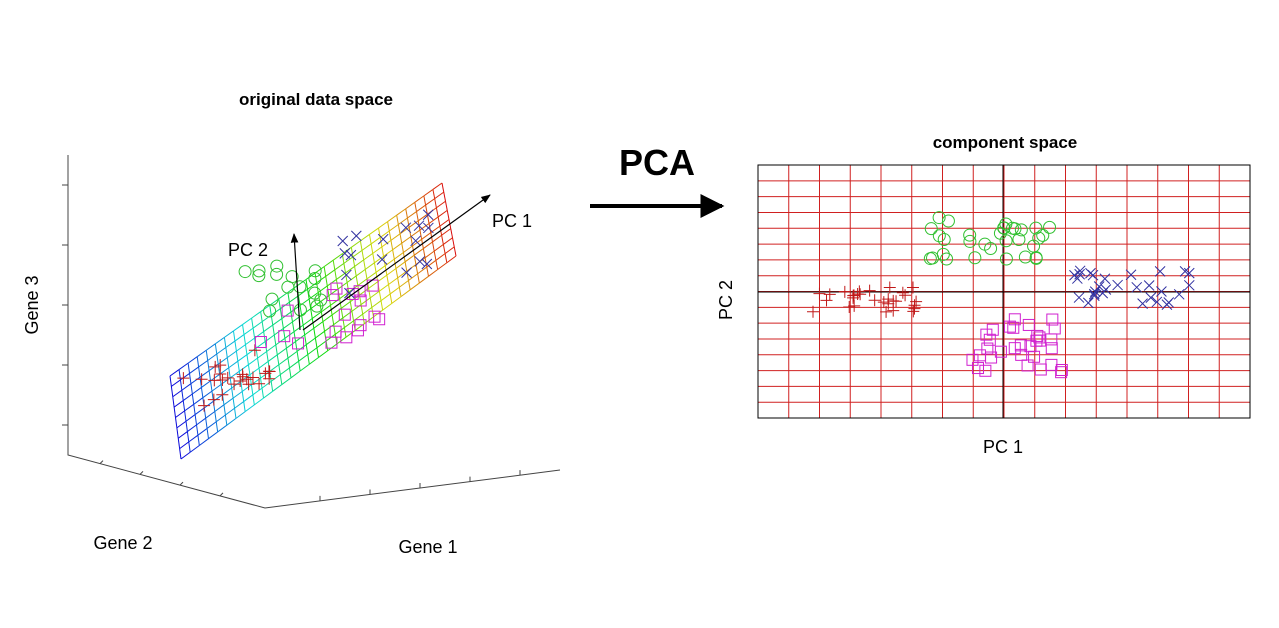  I want to click on pca-plane, so click(313, 321).